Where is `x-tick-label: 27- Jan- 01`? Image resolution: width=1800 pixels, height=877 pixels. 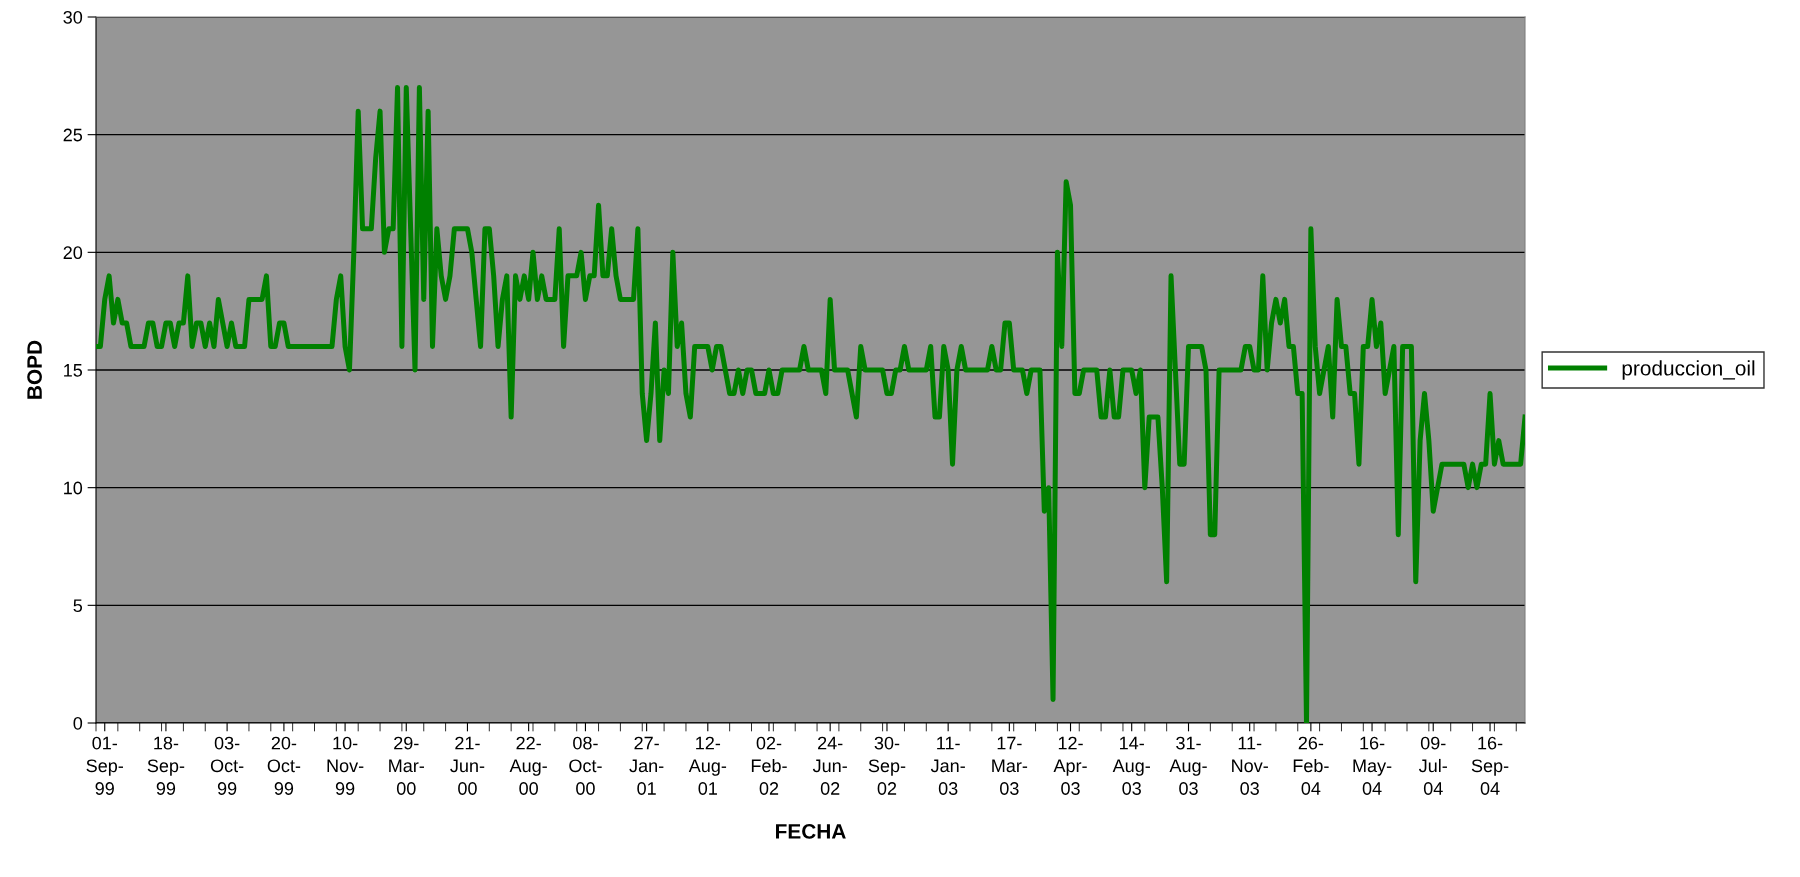
x-tick-label: 27- Jan- 01 is located at coordinates (646, 765).